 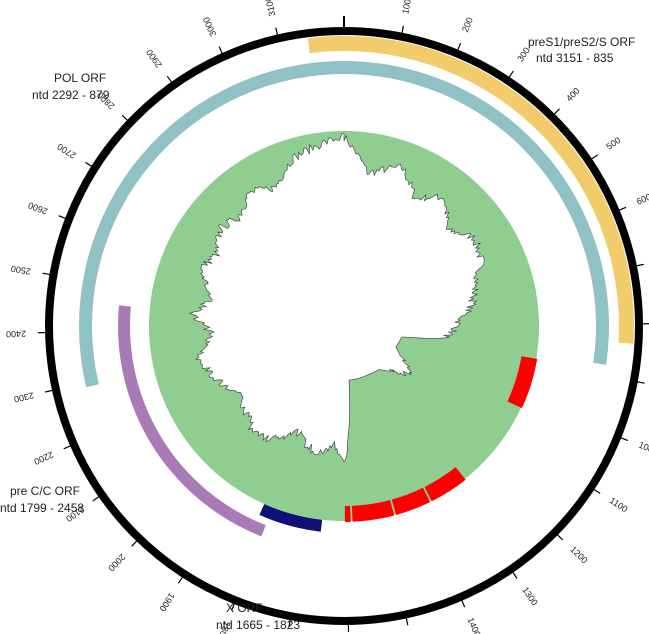 What do you see at coordinates (473, 625) in the screenshot?
I see `tick-label: 1400` at bounding box center [473, 625].